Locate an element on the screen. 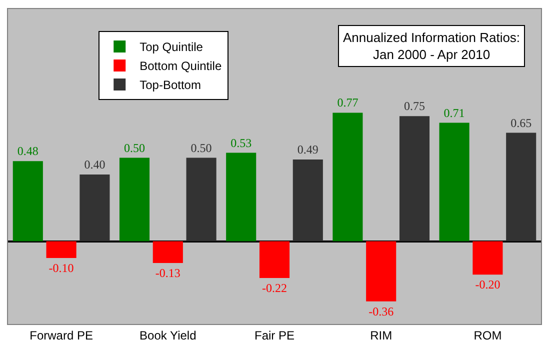  data-label: 0.75 is located at coordinates (414, 106).